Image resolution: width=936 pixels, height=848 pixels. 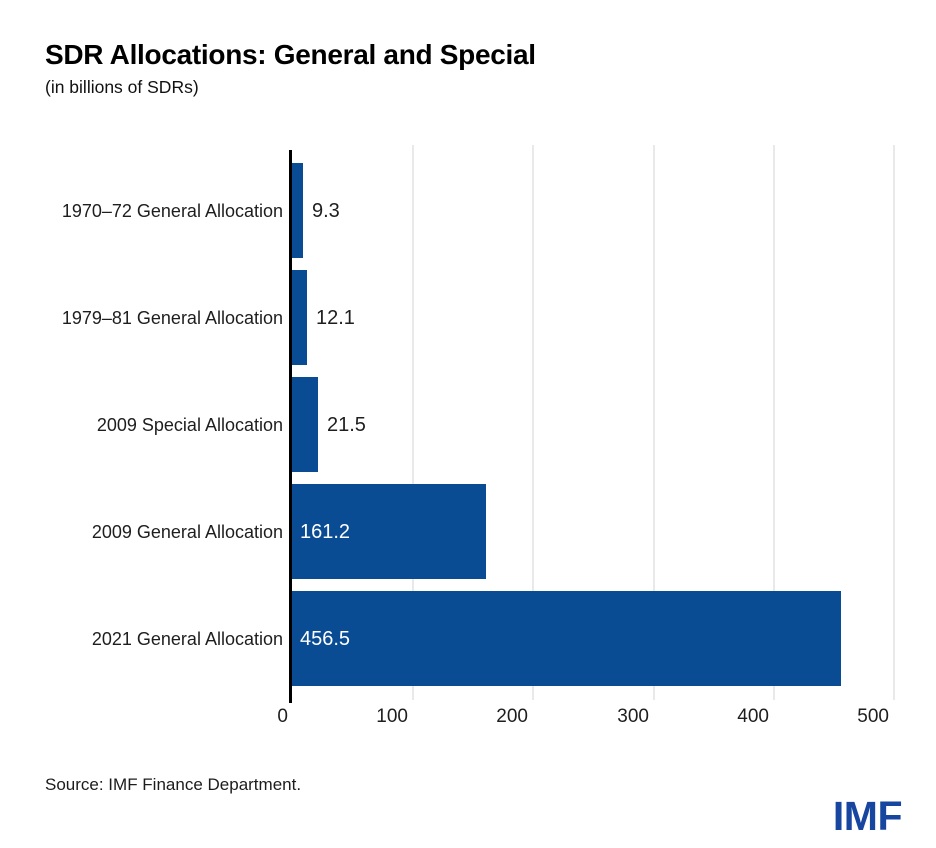 What do you see at coordinates (173, 784) in the screenshot?
I see `source-note: Source: IMF Finance Department.` at bounding box center [173, 784].